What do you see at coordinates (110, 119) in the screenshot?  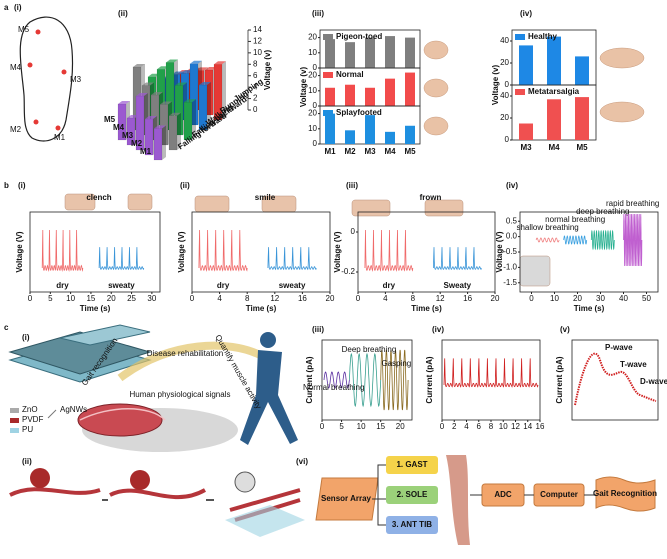 I see `row-label: M5` at bounding box center [110, 119].